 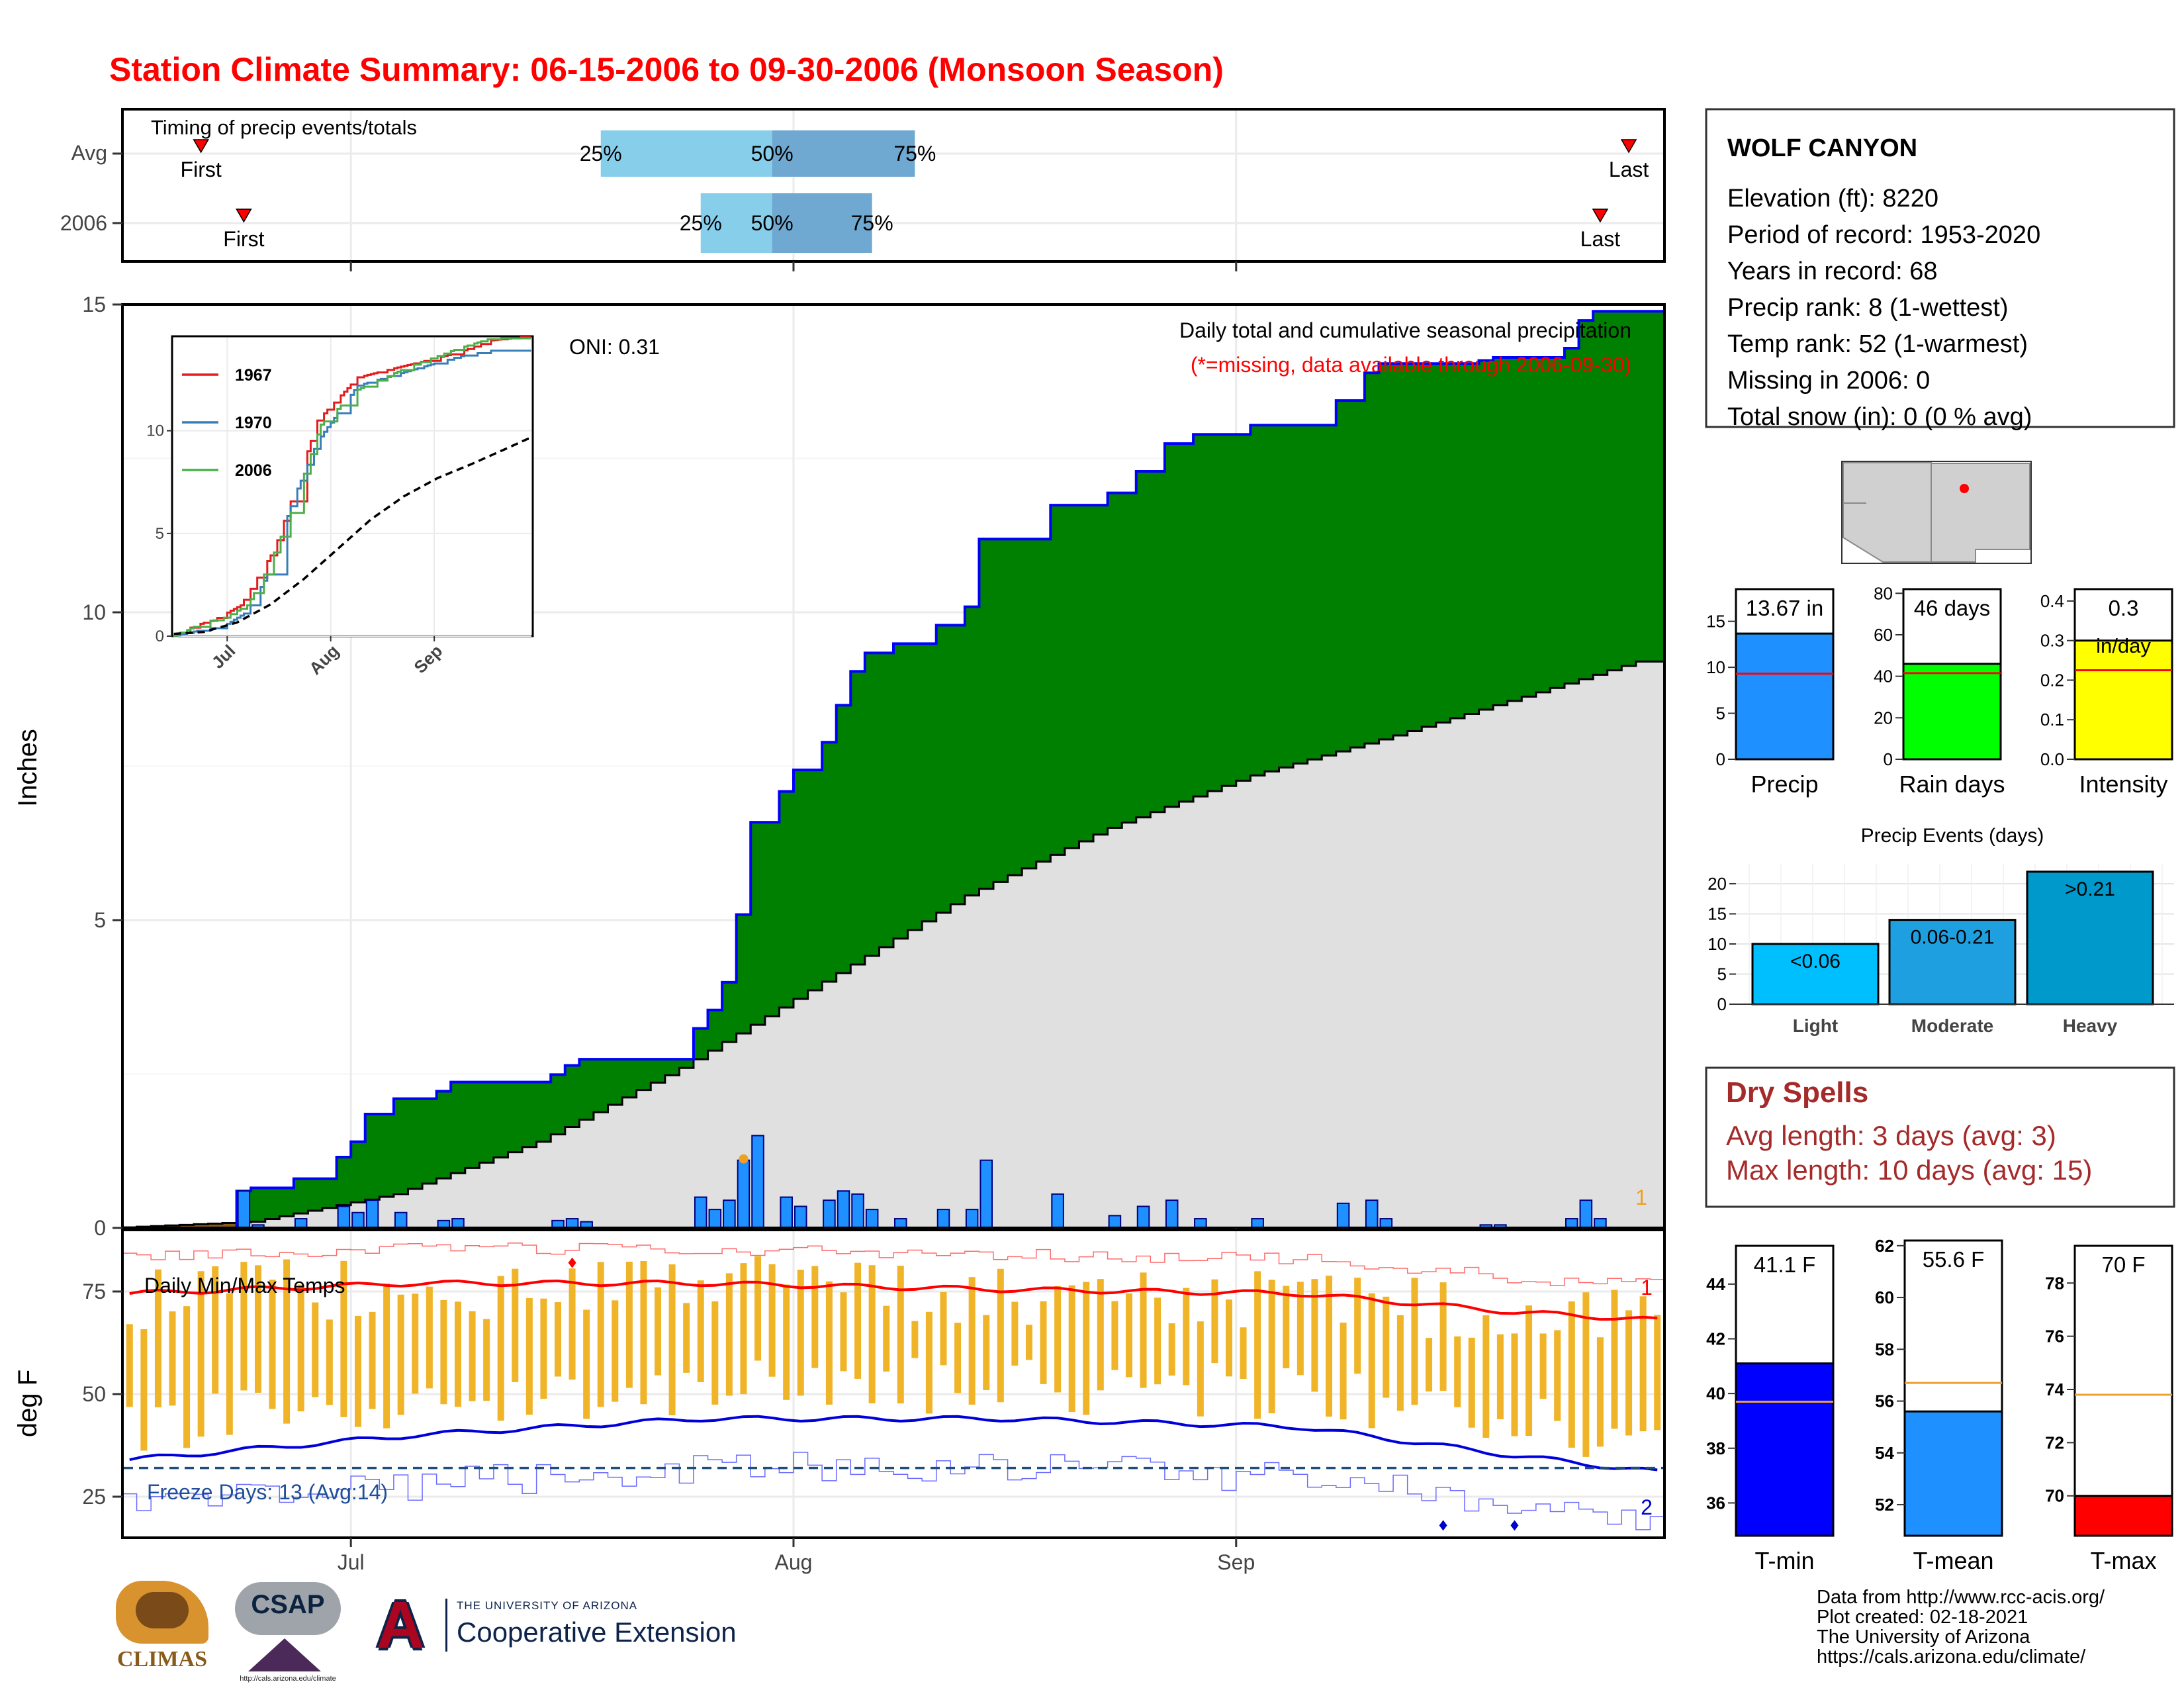 I want to click on timing-first-label: First, so click(x=244, y=239).